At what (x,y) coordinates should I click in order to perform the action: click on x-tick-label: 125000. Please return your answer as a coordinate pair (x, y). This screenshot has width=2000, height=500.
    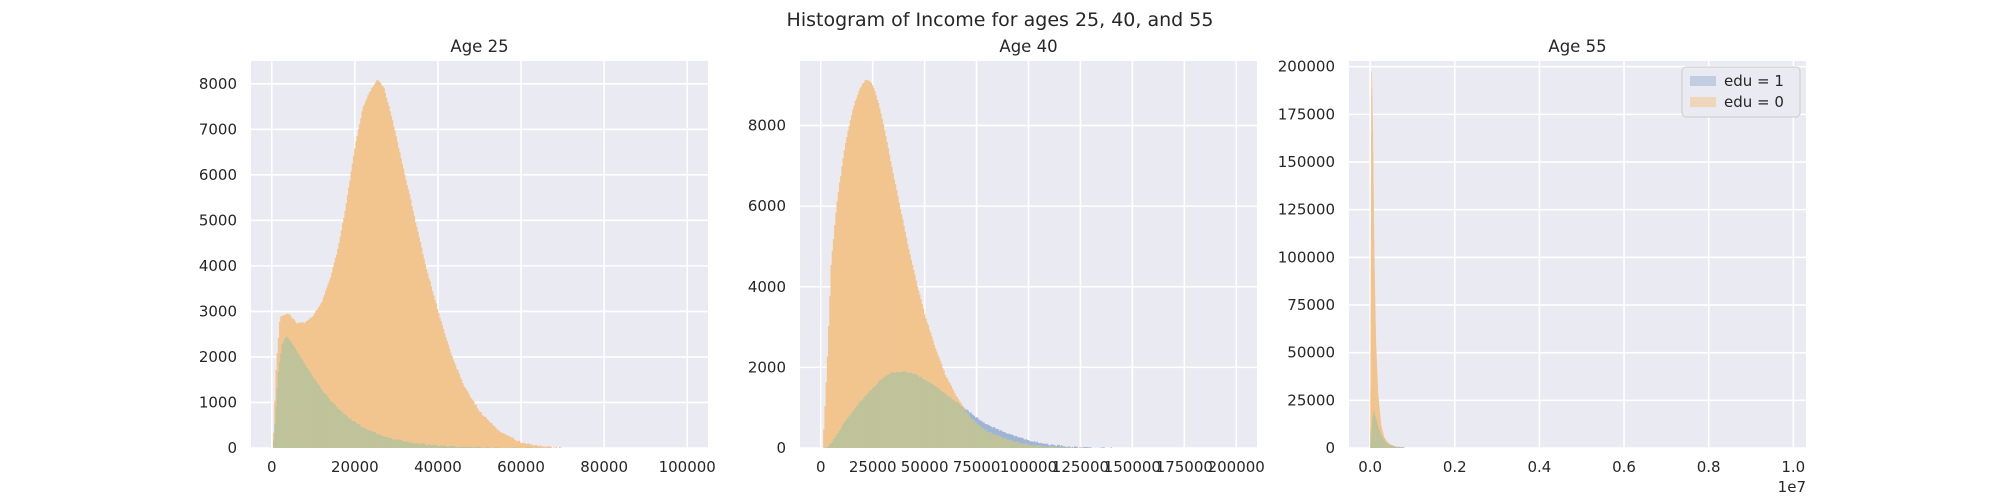
    Looking at the image, I should click on (1080, 467).